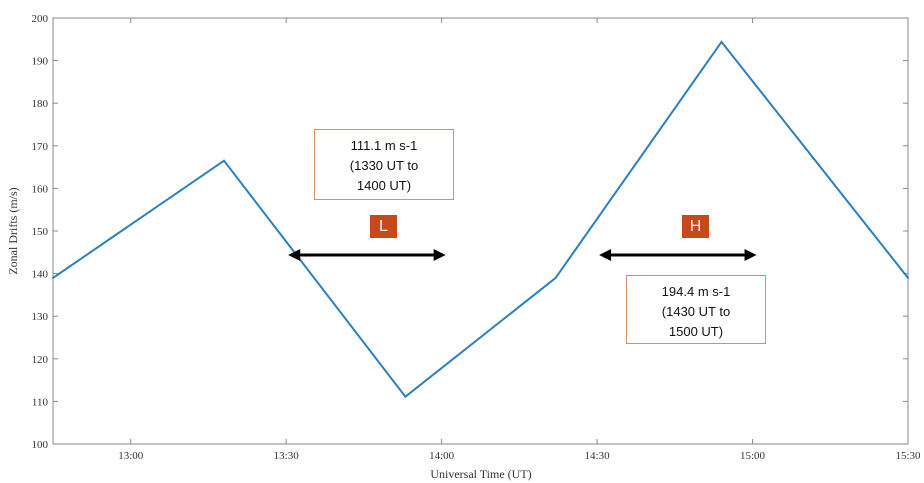 The width and height of the screenshot is (924, 483). What do you see at coordinates (40, 232) in the screenshot?
I see `y-tick-label: 150` at bounding box center [40, 232].